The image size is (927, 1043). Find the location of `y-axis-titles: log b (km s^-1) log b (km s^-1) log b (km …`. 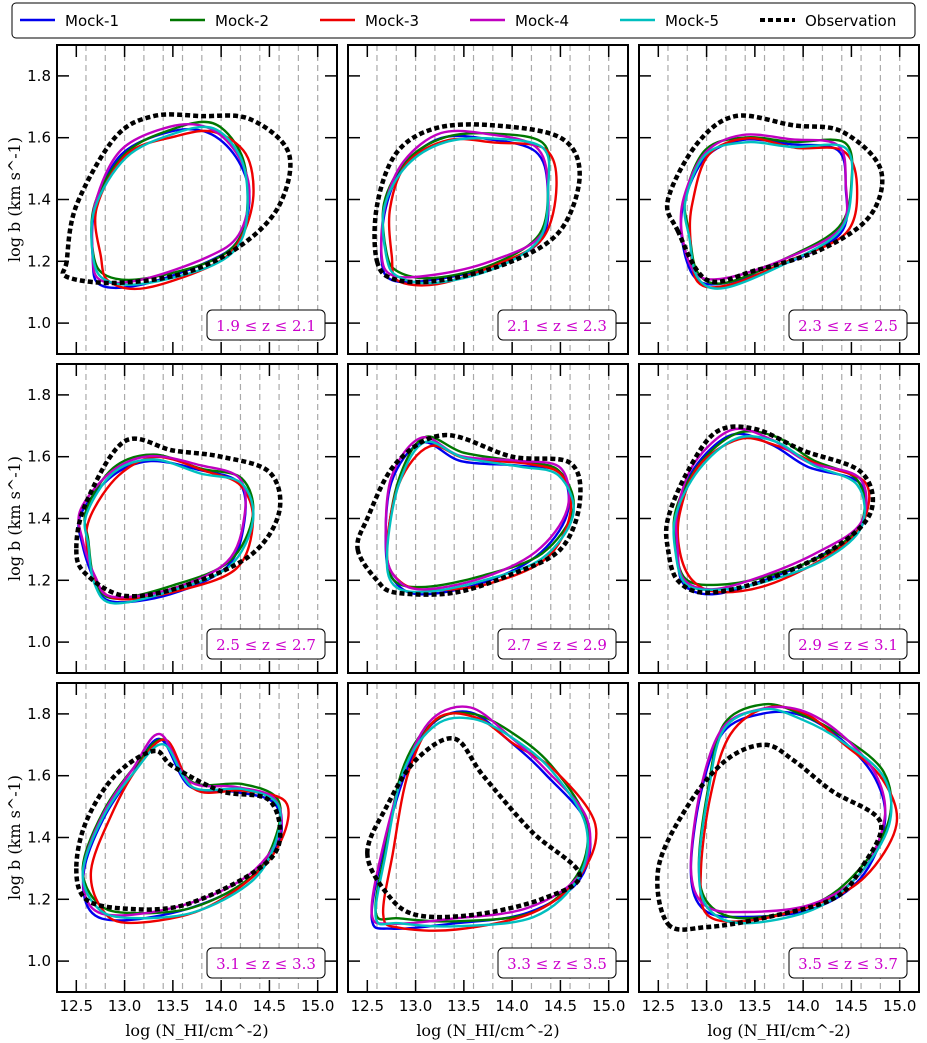

y-axis-titles: log b (km s^-1) log b (km s^-1) log b (km … is located at coordinates (14, 518).